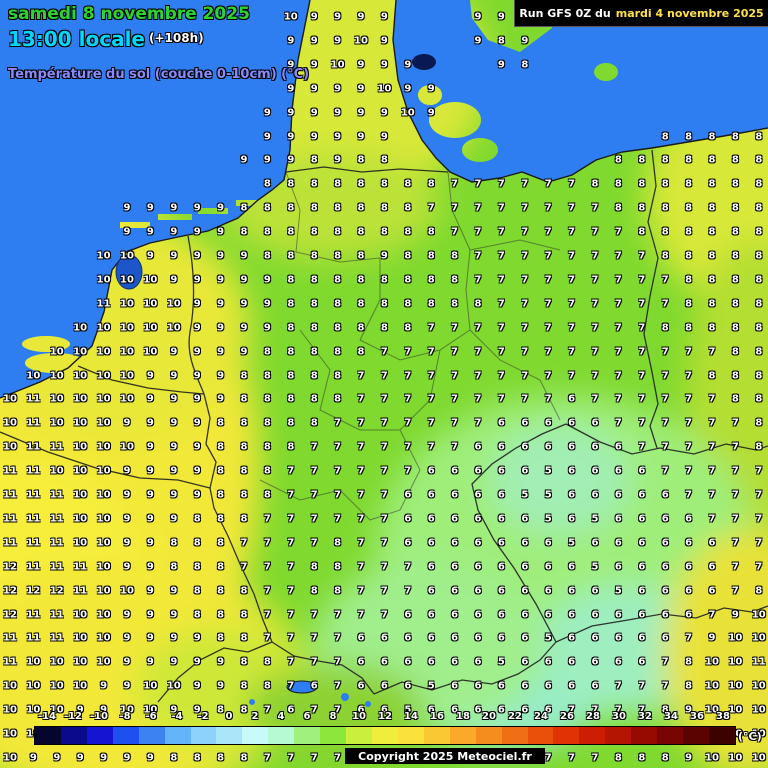 This screenshot has height=768, width=768. I want to click on scale-tick-label: -2, so click(203, 716).